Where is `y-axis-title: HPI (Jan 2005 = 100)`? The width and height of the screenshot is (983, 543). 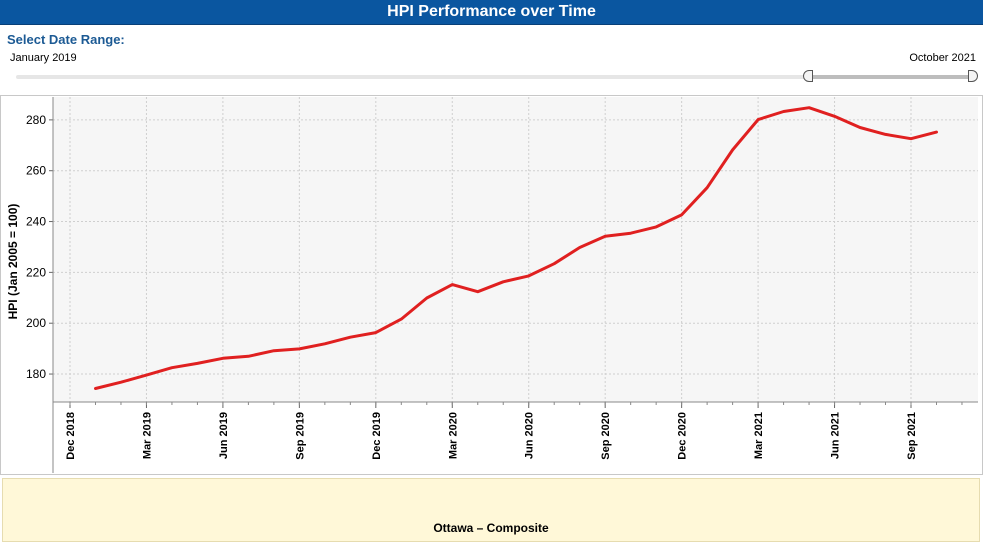 y-axis-title: HPI (Jan 2005 = 100) is located at coordinates (13, 262).